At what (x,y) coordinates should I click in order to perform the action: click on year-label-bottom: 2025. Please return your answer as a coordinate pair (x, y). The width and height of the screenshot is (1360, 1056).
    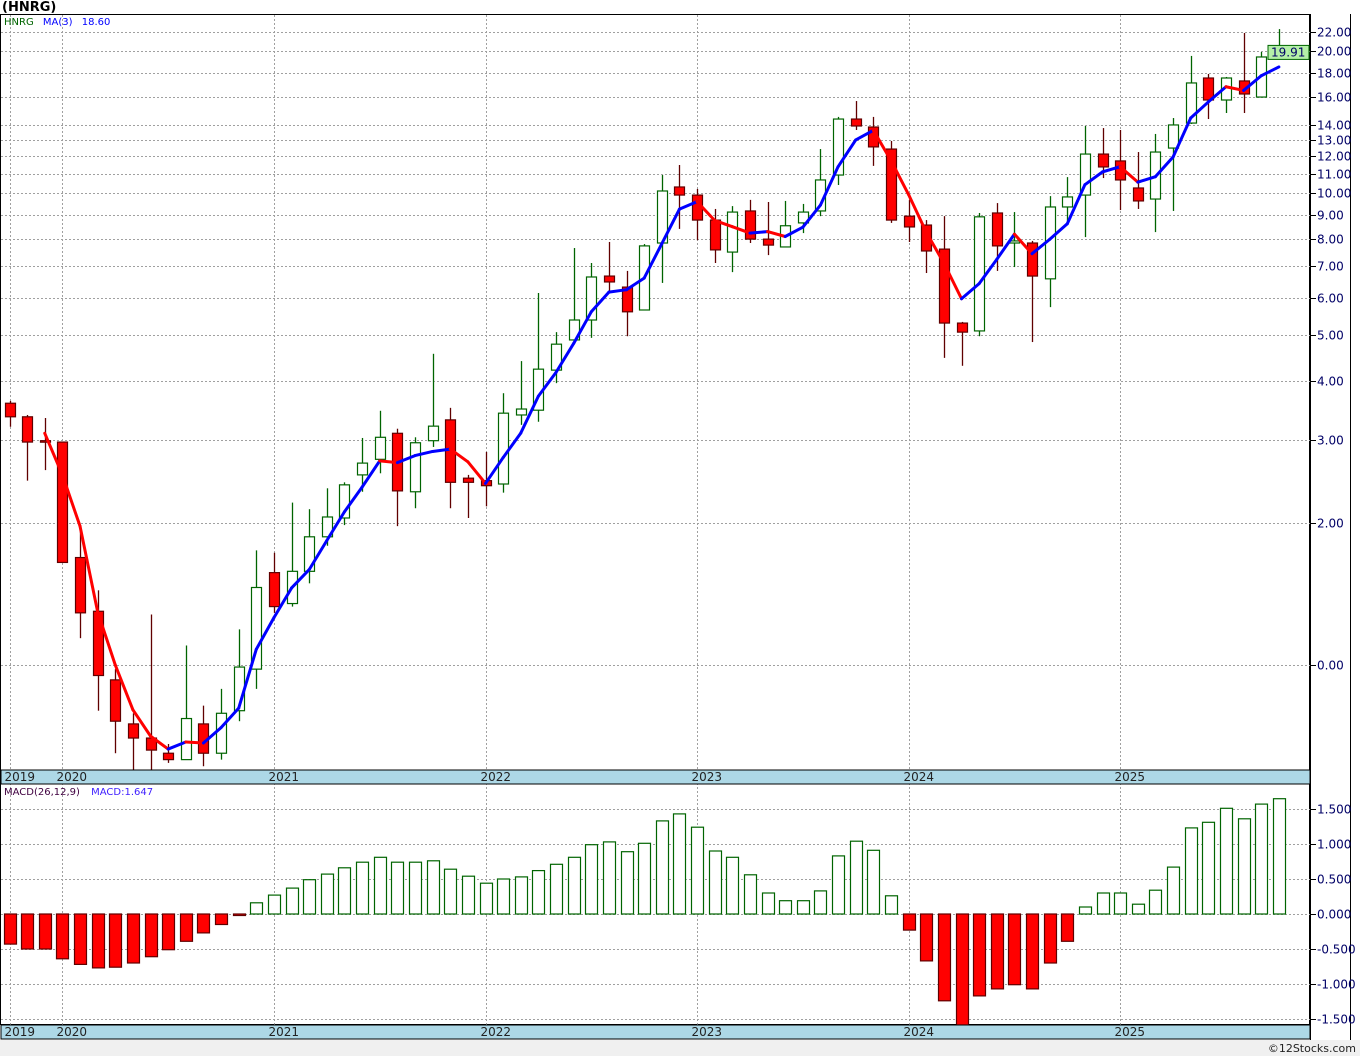
    Looking at the image, I should click on (1130, 1032).